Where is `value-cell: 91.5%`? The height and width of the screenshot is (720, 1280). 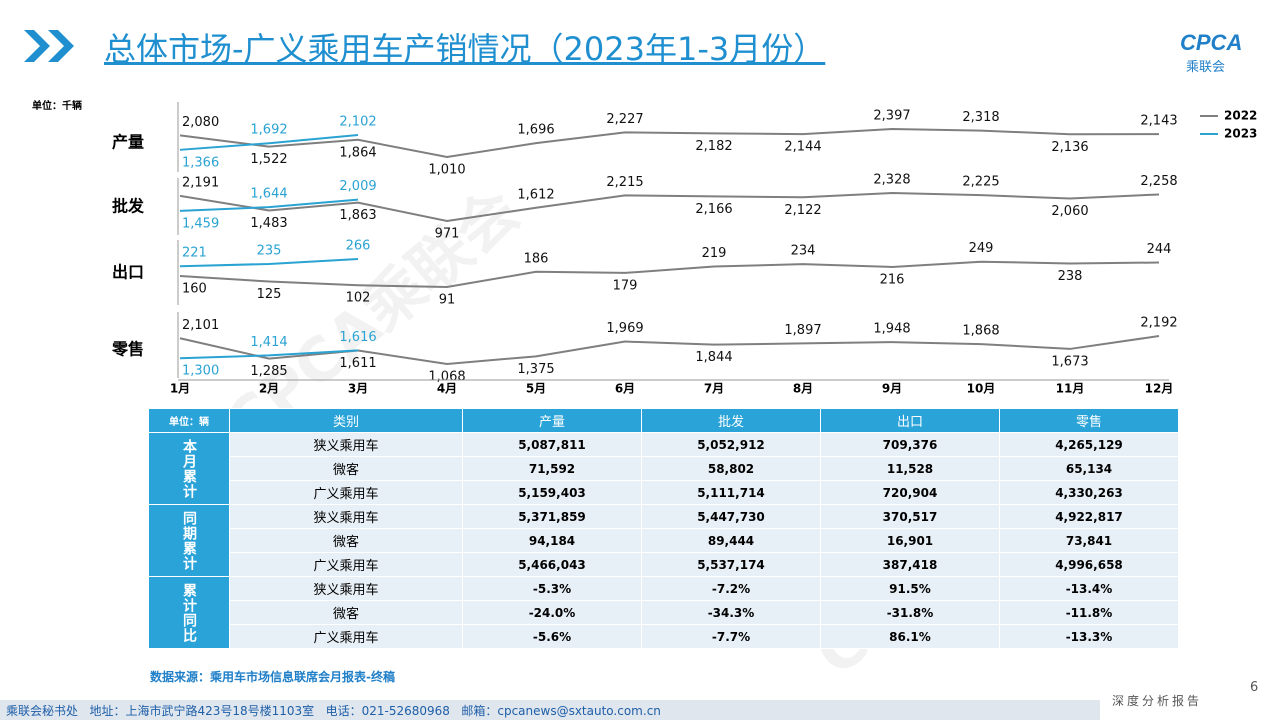
value-cell: 91.5% is located at coordinates (910, 588).